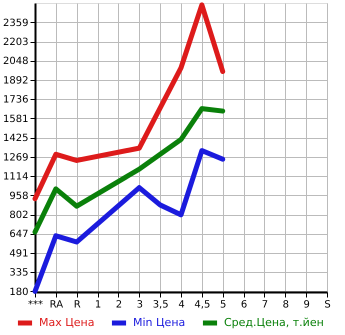 Image resolution: width=345 pixels, height=335 pixels. What do you see at coordinates (18, 234) in the screenshot?
I see `y-tick-label: 647` at bounding box center [18, 234].